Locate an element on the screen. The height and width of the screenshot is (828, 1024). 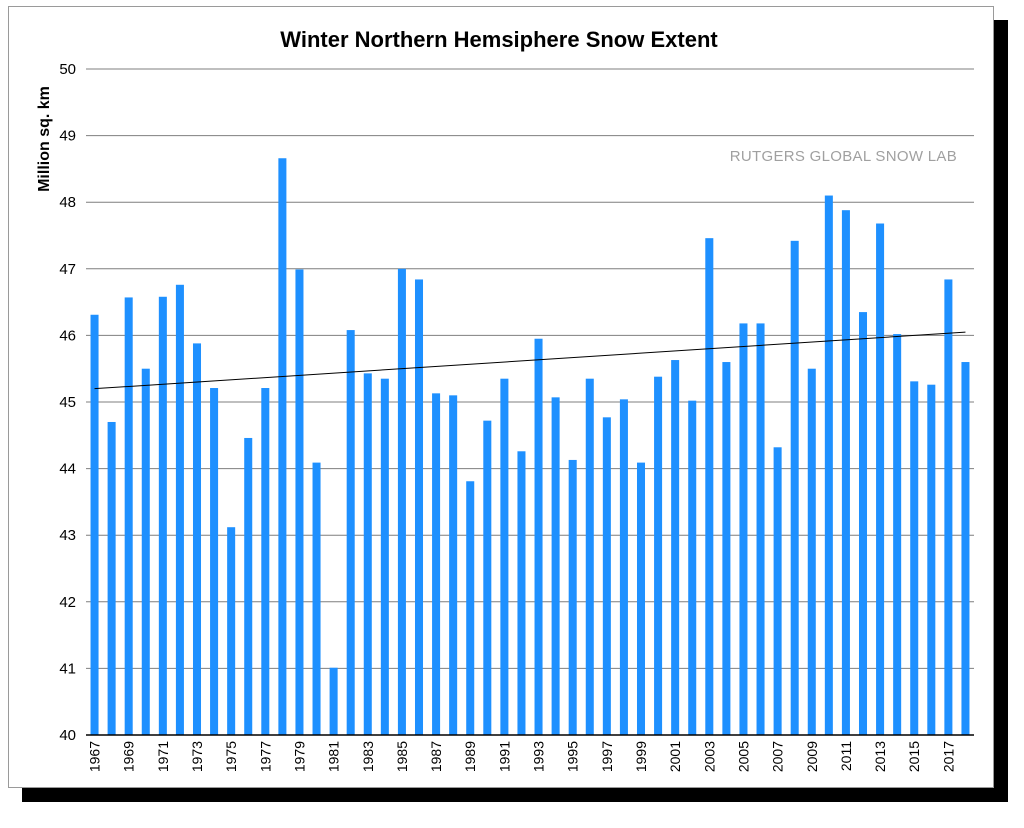
x-tick-label: 1979 is located at coordinates (299, 756).